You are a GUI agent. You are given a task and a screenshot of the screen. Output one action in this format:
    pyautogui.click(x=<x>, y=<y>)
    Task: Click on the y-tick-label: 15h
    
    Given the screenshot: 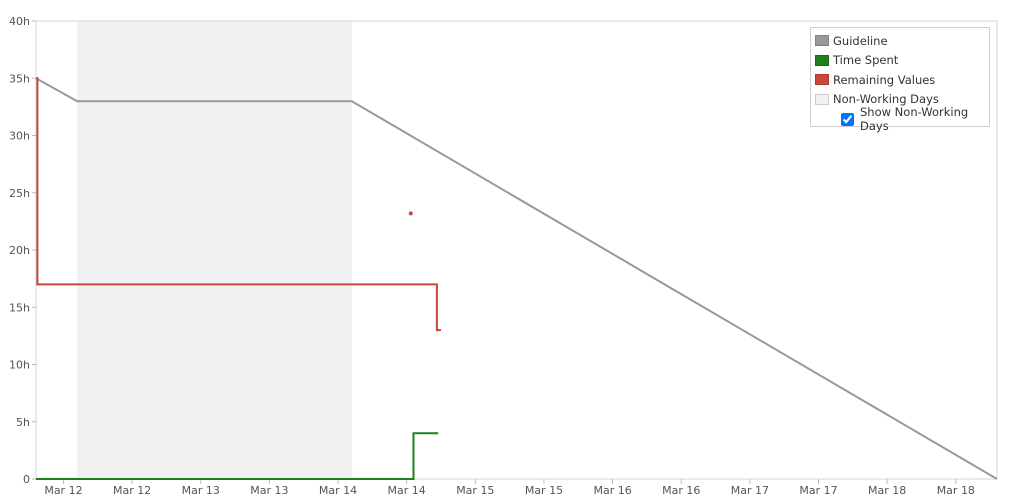 What is the action you would take?
    pyautogui.click(x=19, y=307)
    